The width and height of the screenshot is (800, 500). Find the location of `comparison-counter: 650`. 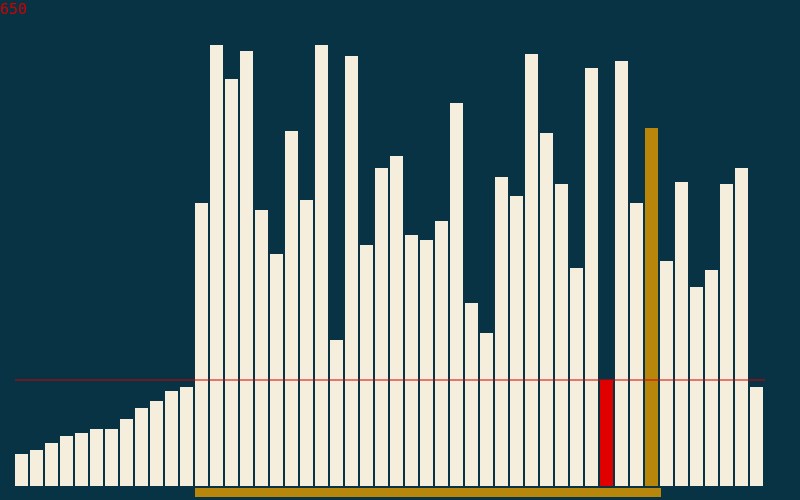

comparison-counter: 650 is located at coordinates (14, 9).